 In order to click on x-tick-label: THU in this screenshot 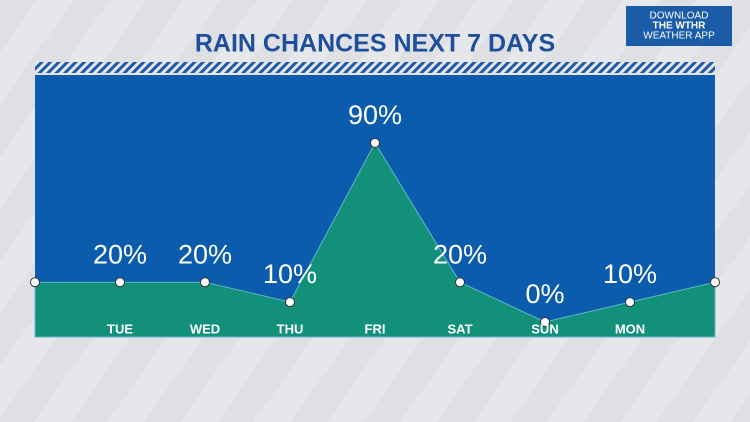, I will do `click(290, 328)`.